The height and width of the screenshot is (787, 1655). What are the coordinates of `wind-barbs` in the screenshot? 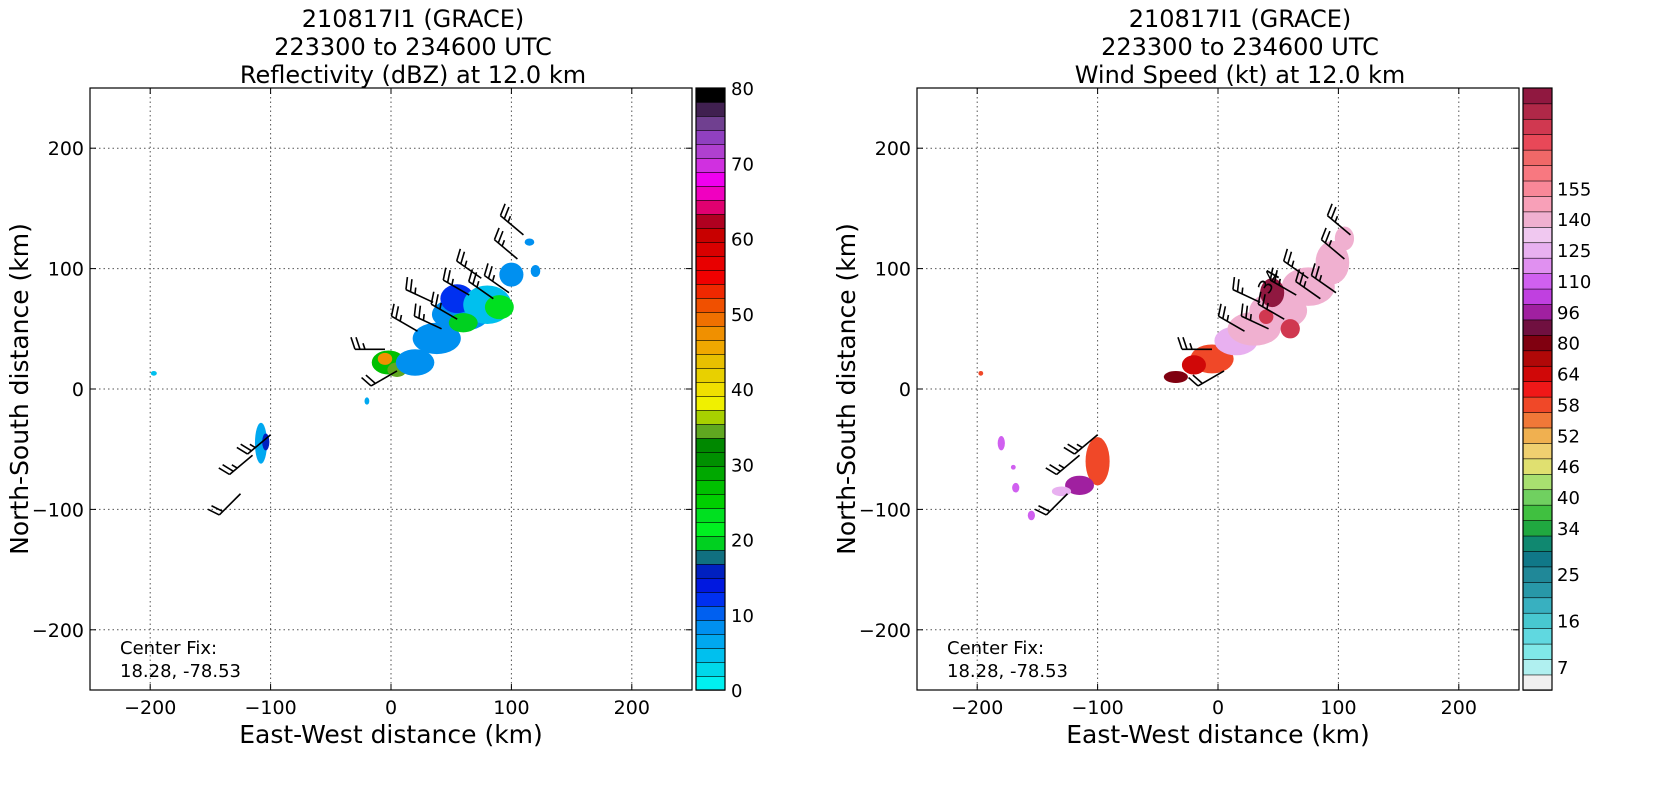 It's located at (1192, 359).